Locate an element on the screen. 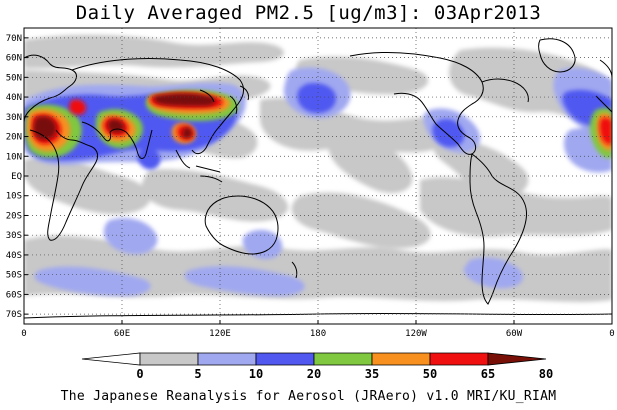 This screenshot has height=410, width=617. colorbar-label: 35 is located at coordinates (372, 374).